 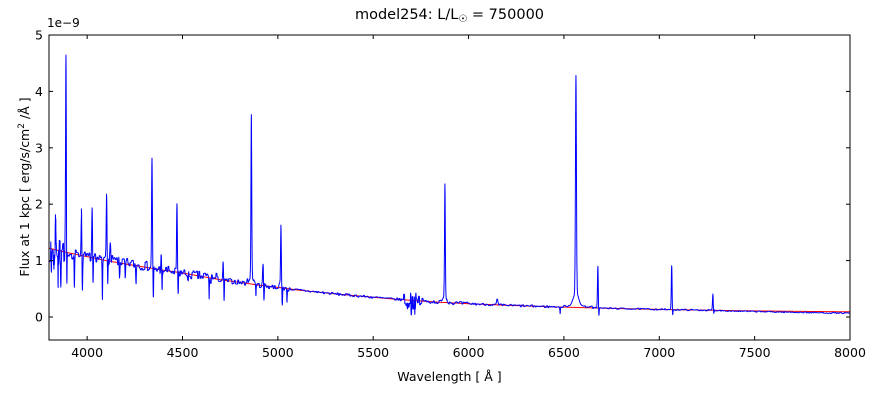 What do you see at coordinates (39, 260) in the screenshot?
I see `y-tick-label: 1` at bounding box center [39, 260].